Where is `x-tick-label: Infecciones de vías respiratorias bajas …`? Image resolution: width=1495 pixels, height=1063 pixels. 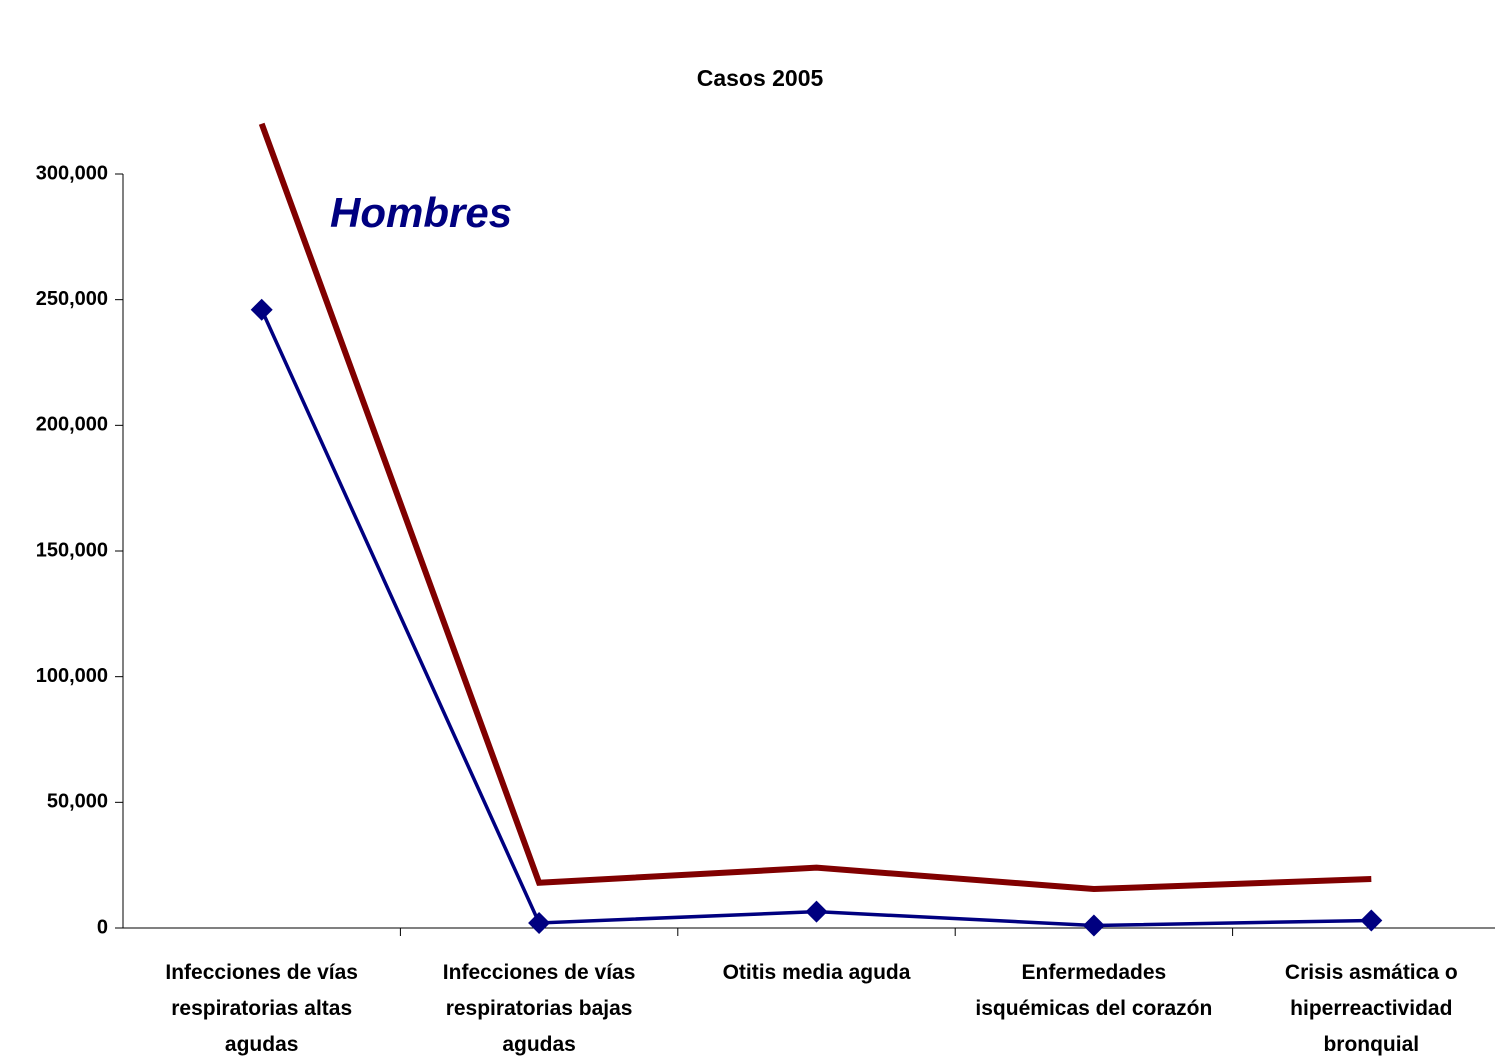 x-tick-label: Infecciones de vías respiratorias bajas … is located at coordinates (539, 1008).